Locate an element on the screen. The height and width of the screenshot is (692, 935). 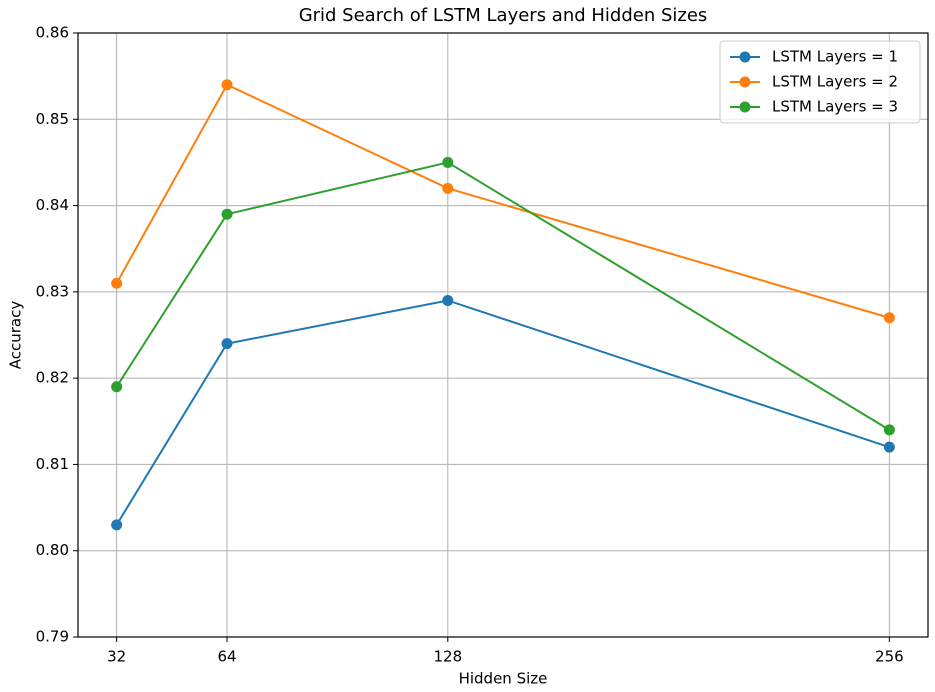
x-tick-label: 128 is located at coordinates (447, 657).